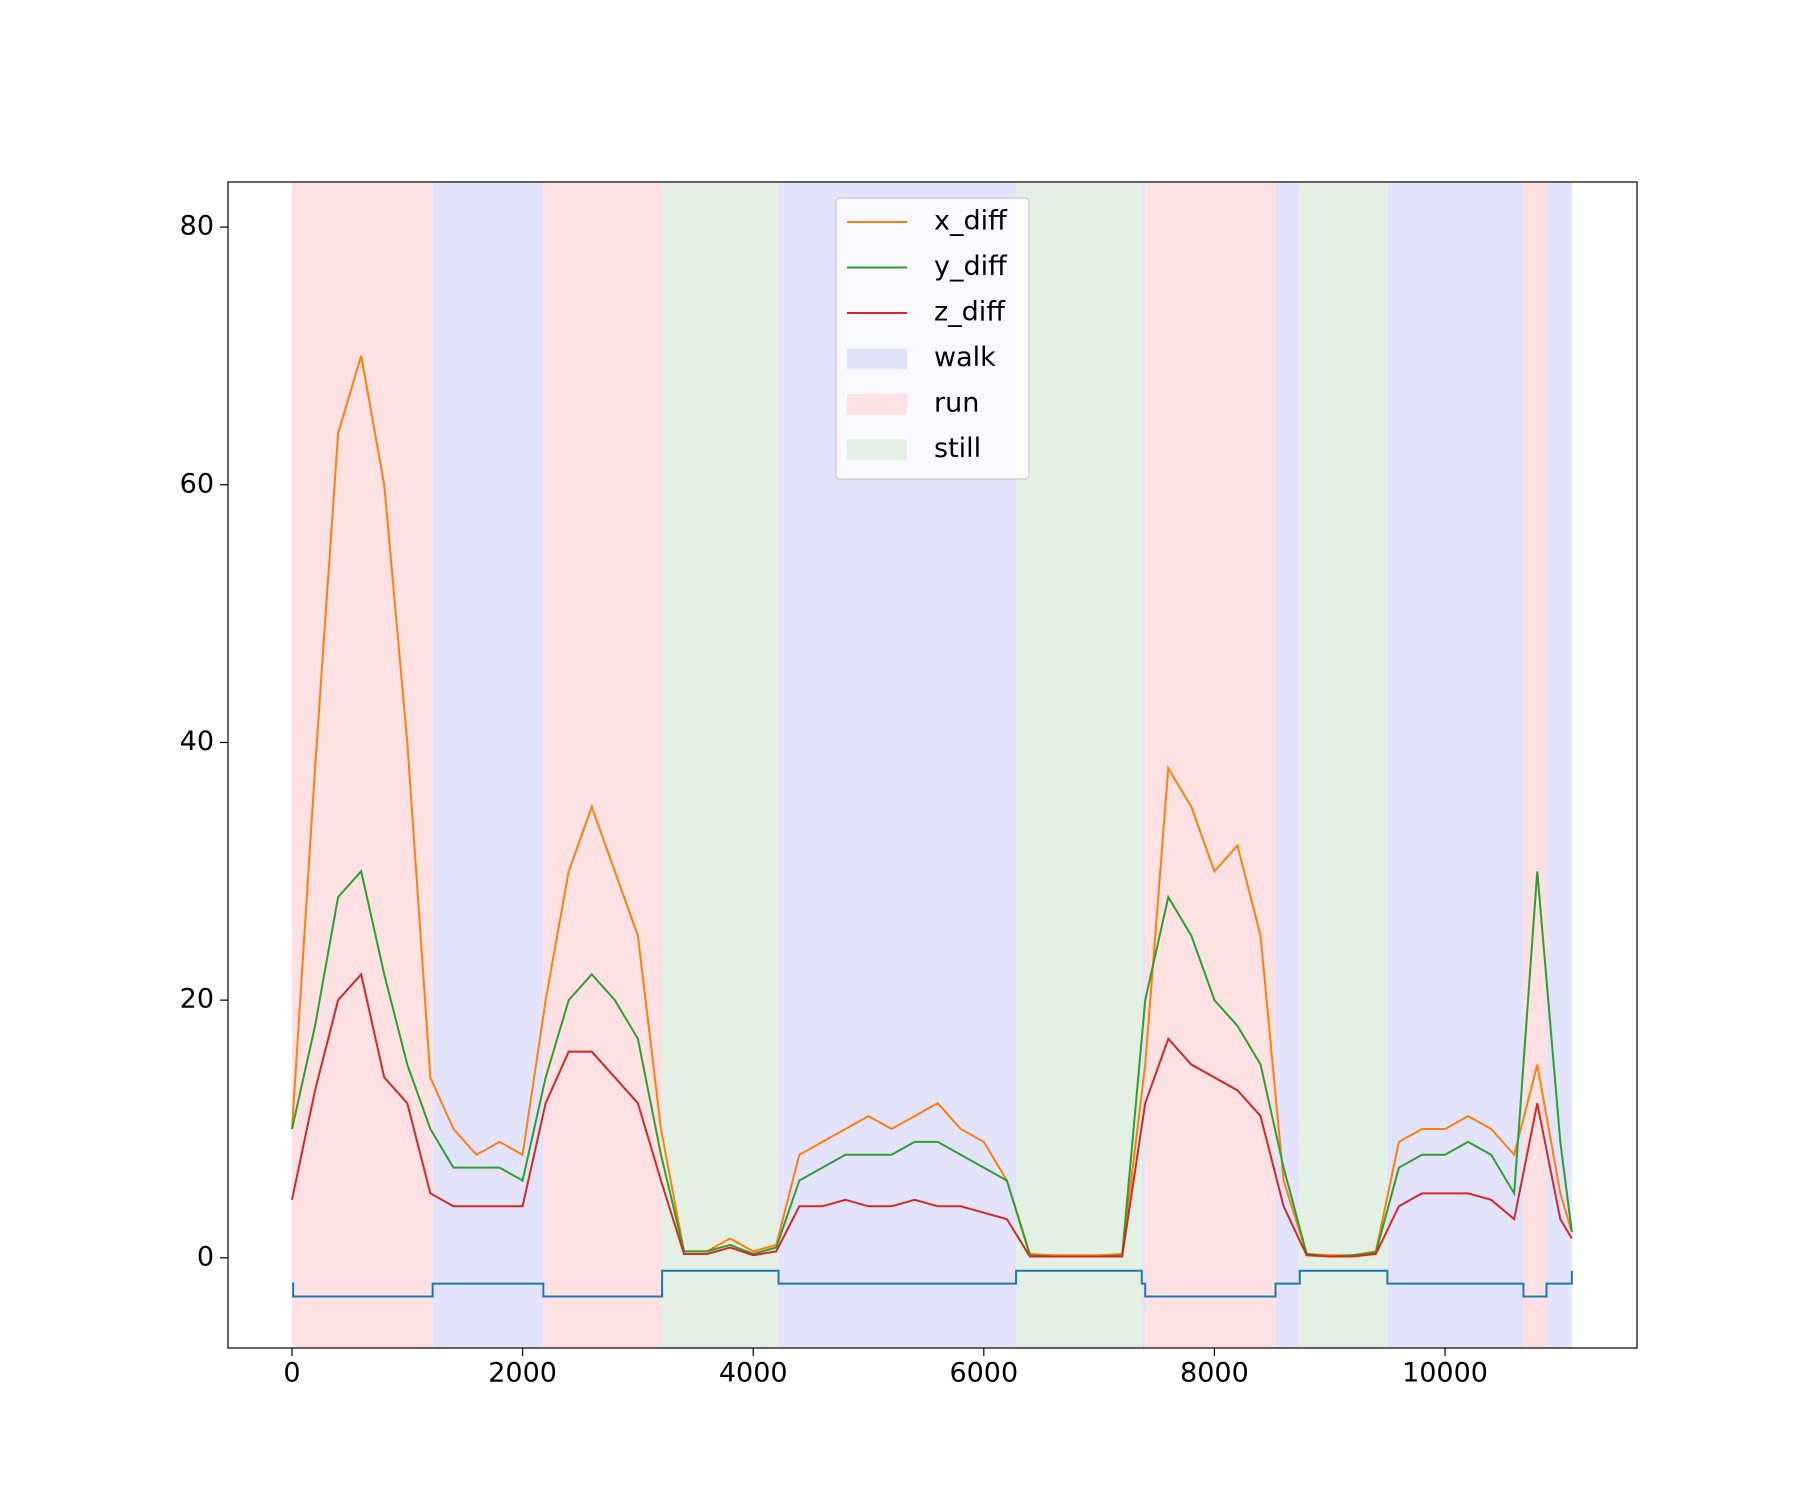 This screenshot has height=1500, width=1800. I want to click on legend-label: walk, so click(965, 357).